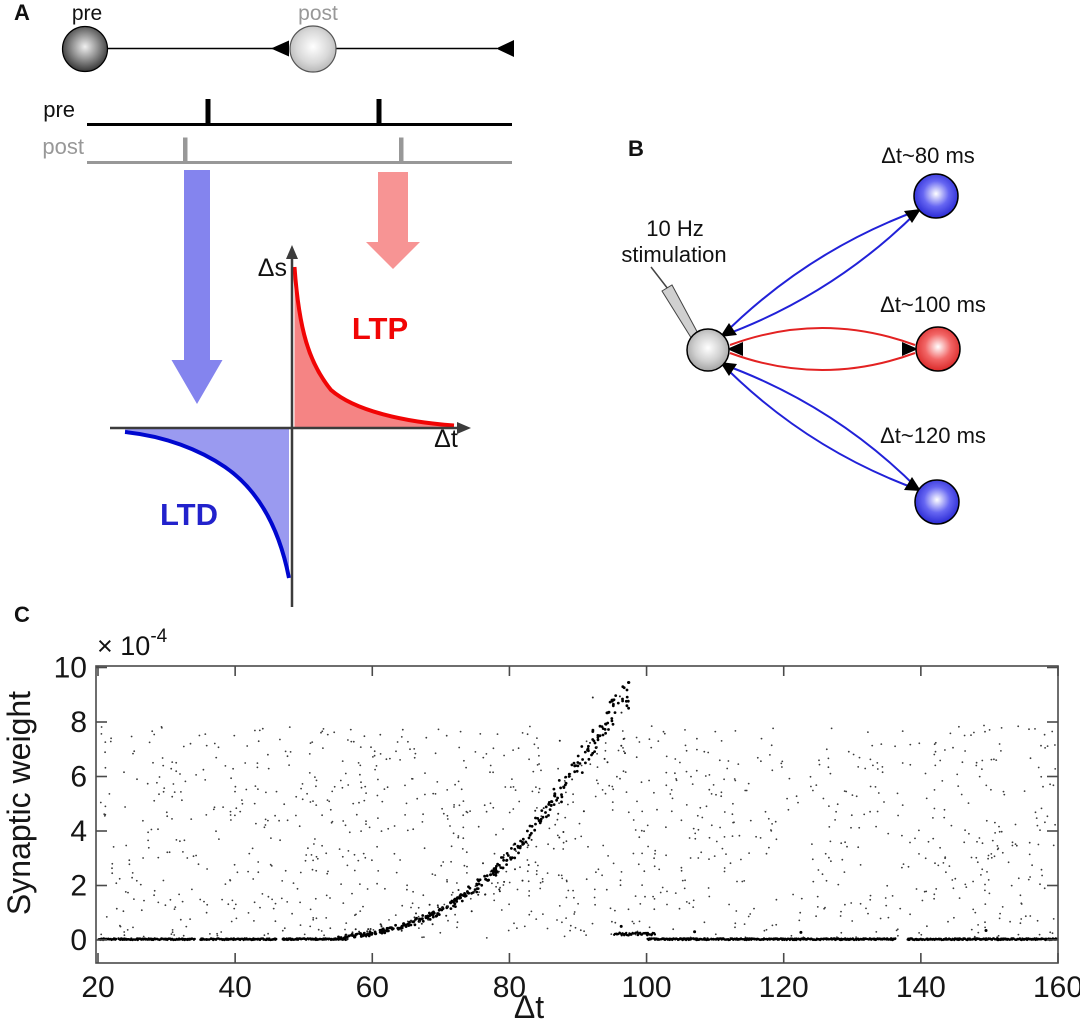  I want to click on x-tick-label: 140, so click(921, 987).